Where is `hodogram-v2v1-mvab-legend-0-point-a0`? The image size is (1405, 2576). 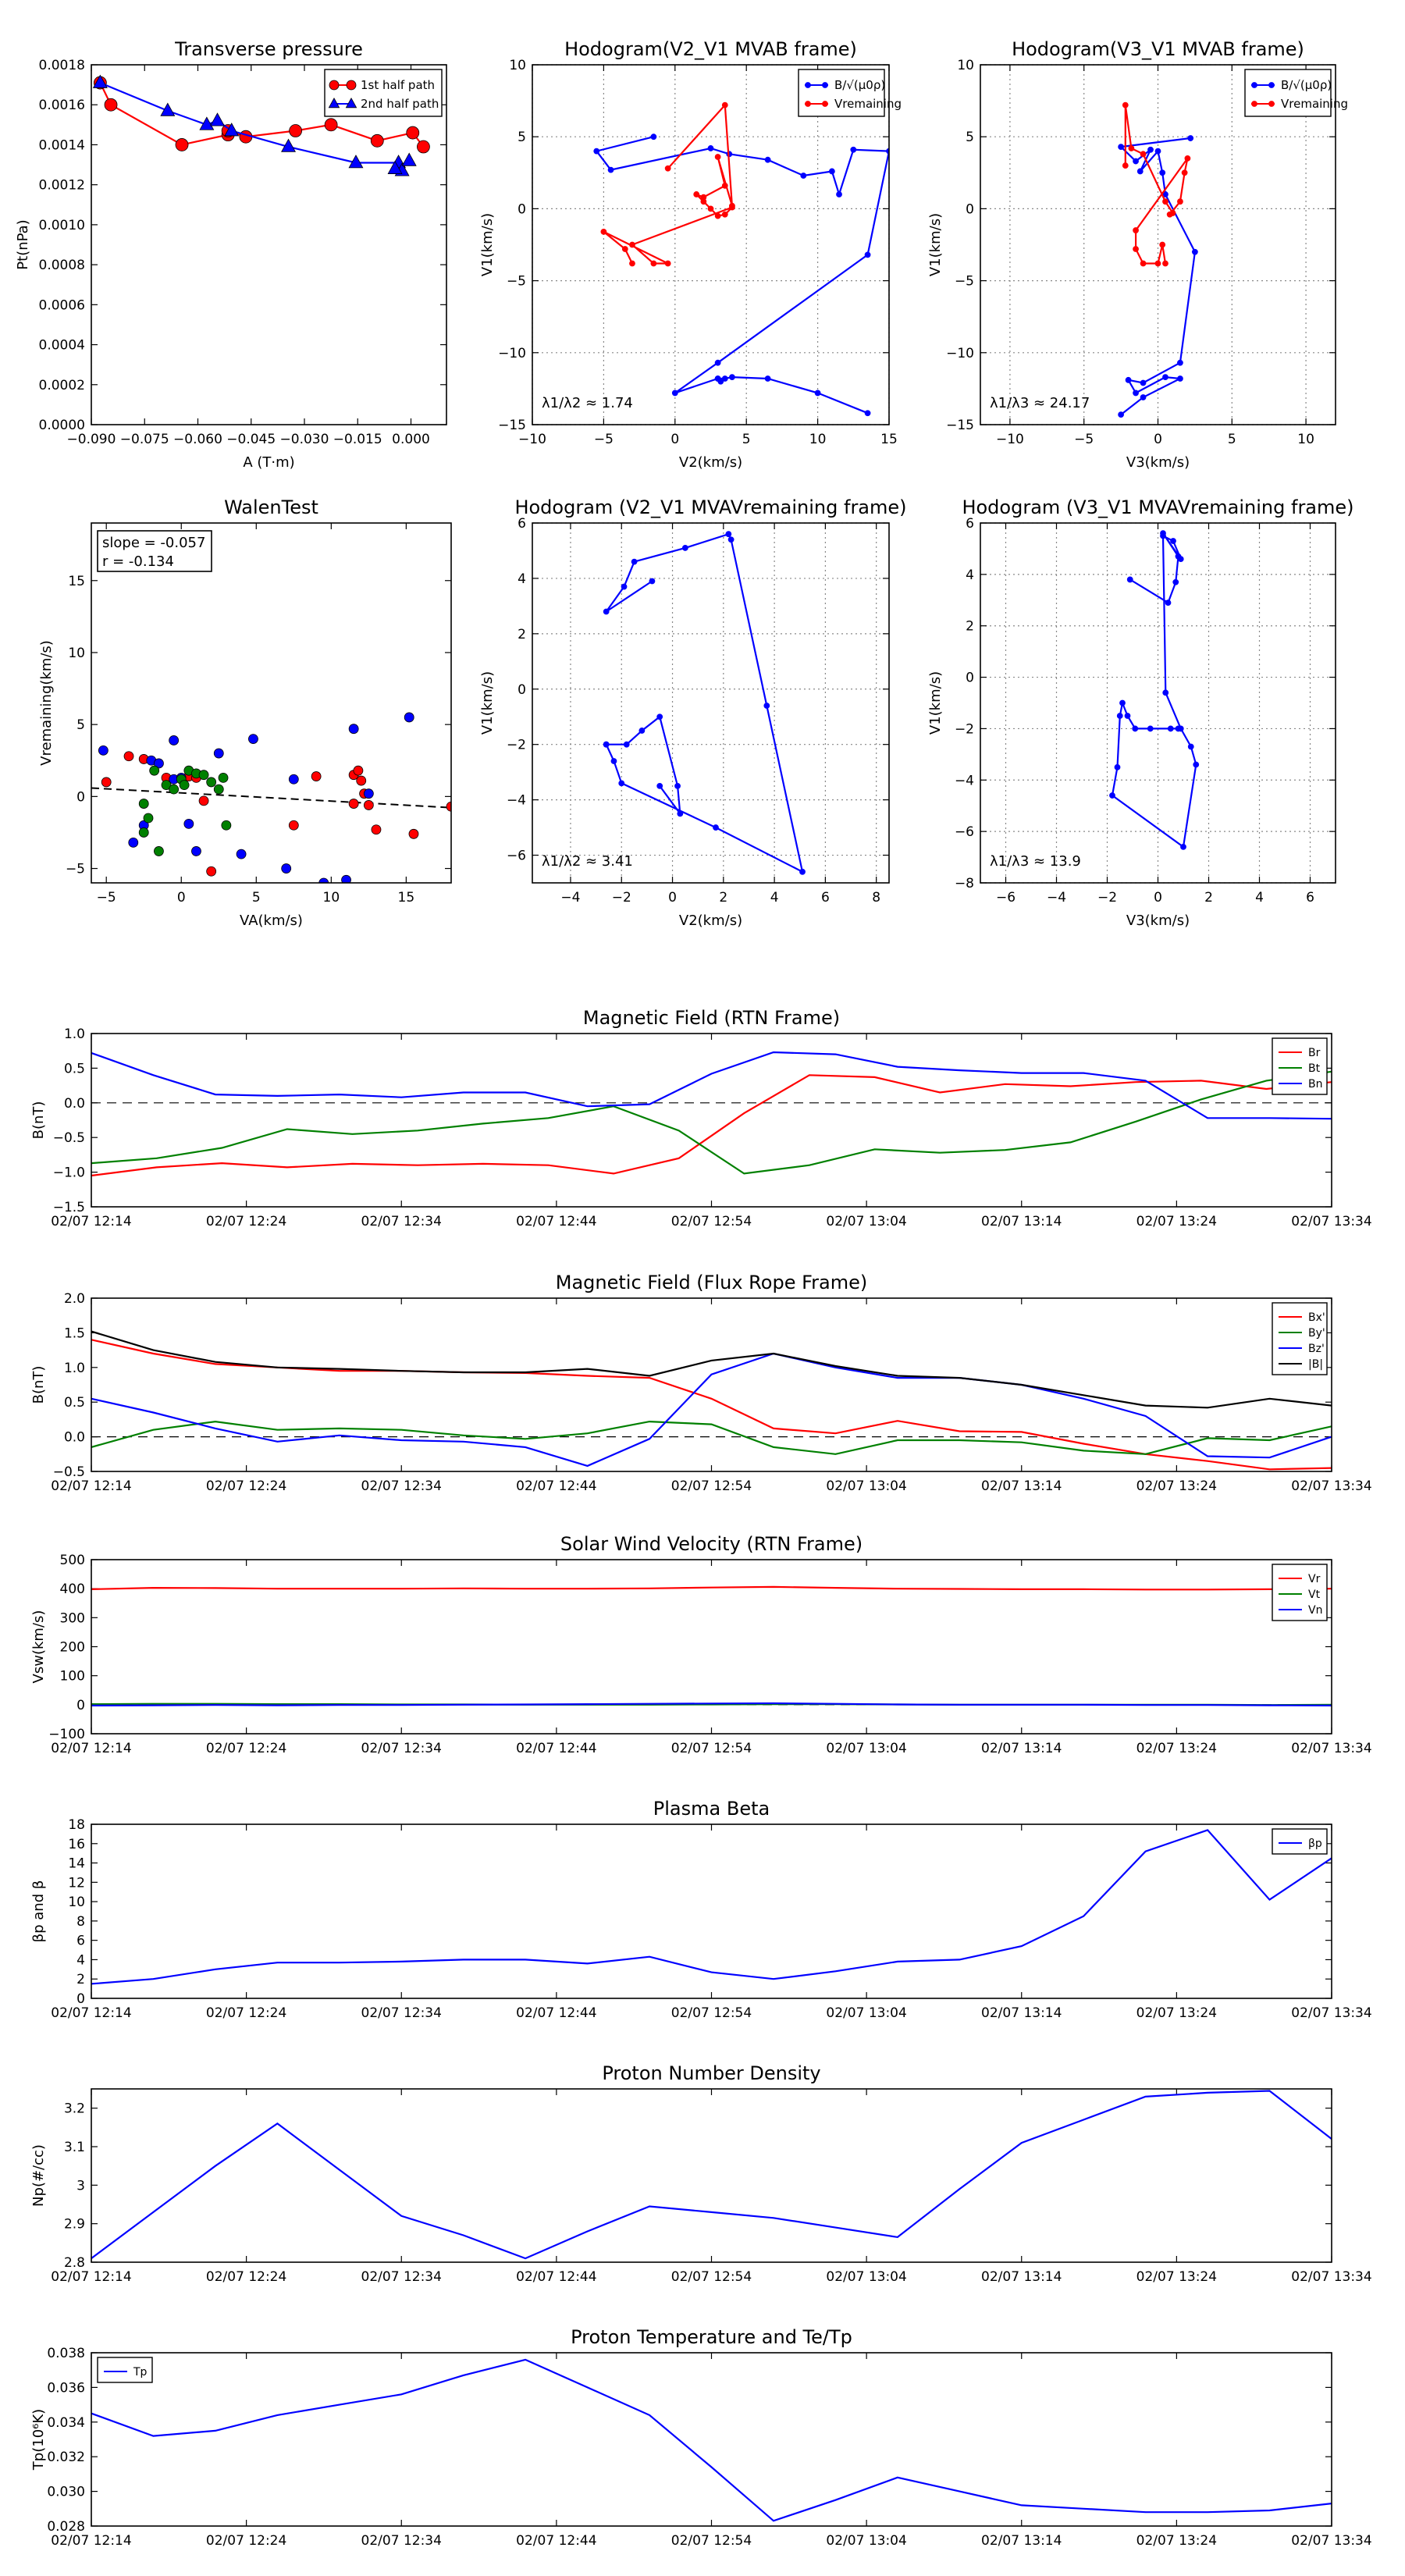 hodogram-v2v1-mvab-legend-0-point-a0 is located at coordinates (808, 85).